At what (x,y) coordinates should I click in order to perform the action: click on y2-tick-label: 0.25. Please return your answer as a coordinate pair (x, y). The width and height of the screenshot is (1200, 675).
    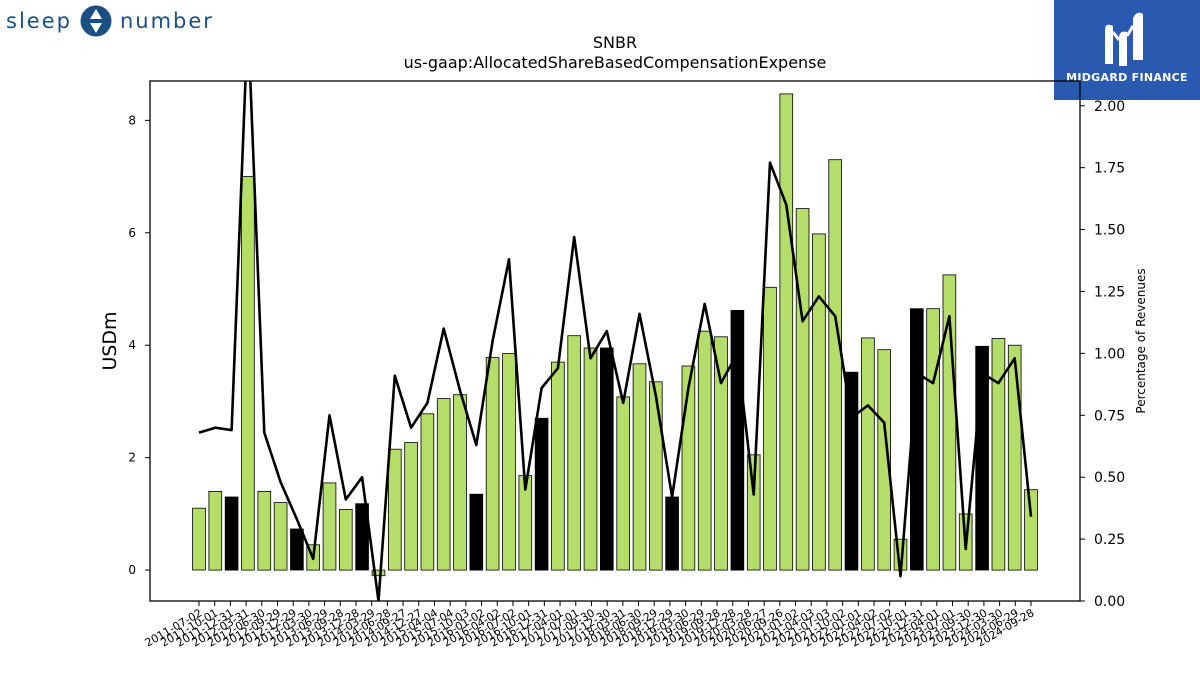
    Looking at the image, I should click on (1109, 540).